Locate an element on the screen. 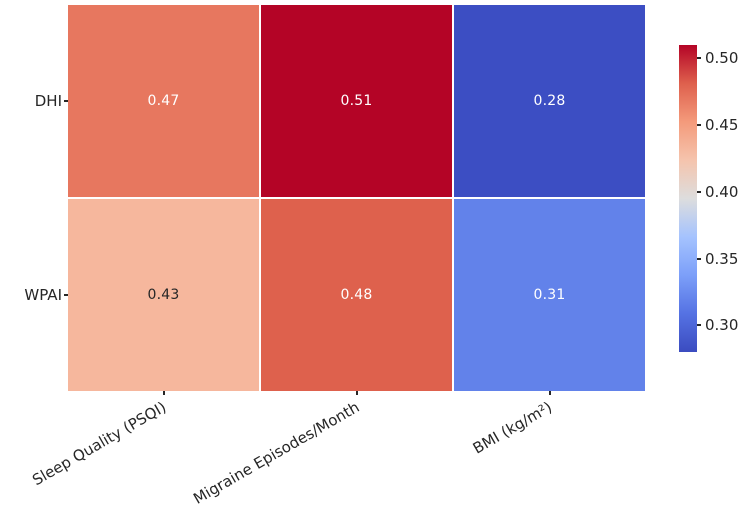 The height and width of the screenshot is (523, 741). colorbar-gradient is located at coordinates (688, 198).